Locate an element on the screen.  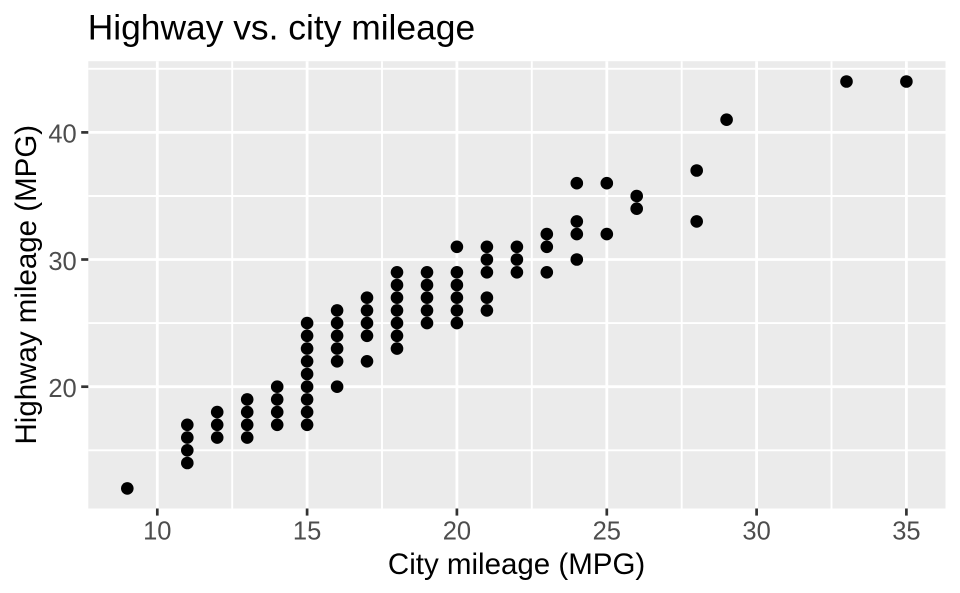
svg-text: 10 is located at coordinates (157, 532).